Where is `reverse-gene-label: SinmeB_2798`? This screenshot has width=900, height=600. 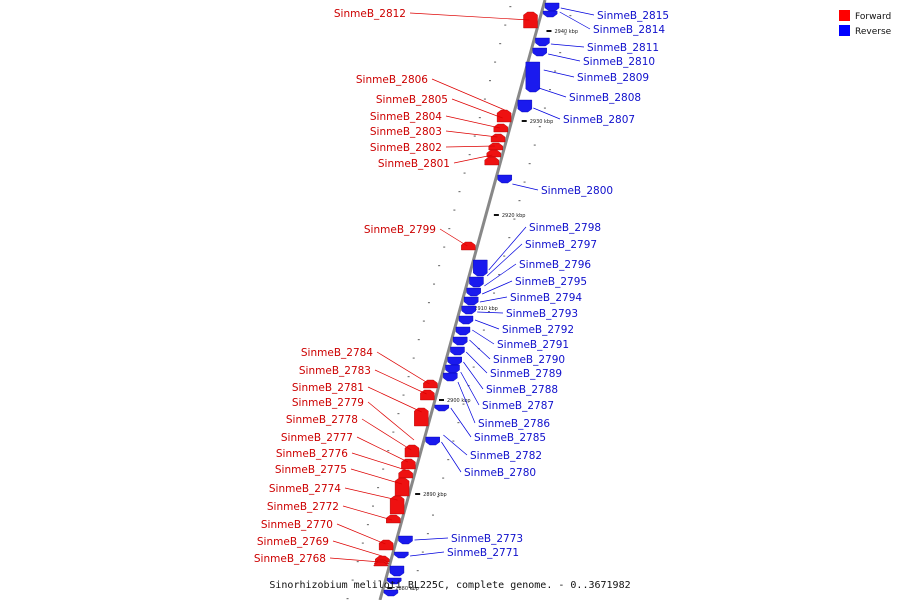
reverse-gene-label: SinmeB_2798 is located at coordinates (565, 228).